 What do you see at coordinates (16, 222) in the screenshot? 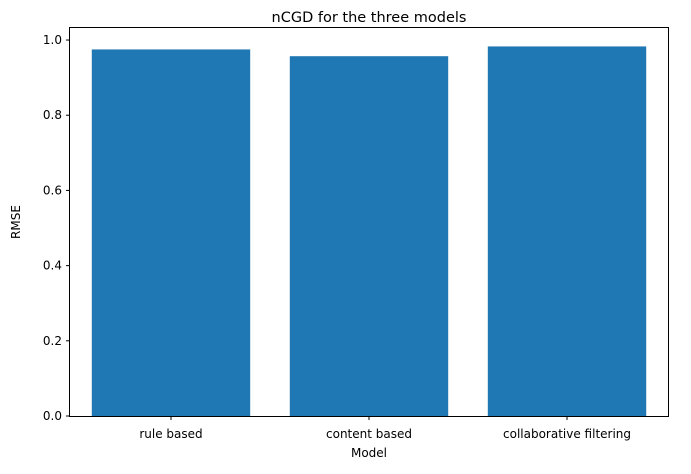
I see `y-axis-label: RMSE` at bounding box center [16, 222].